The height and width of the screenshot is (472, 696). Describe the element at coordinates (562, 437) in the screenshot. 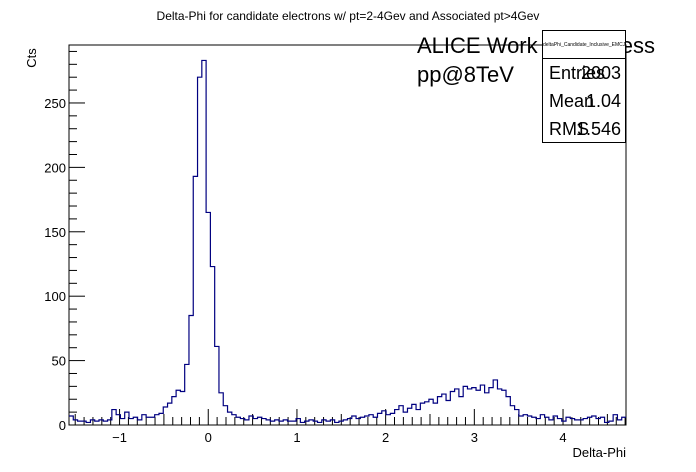

I see `x-tick-label: 4` at that location.